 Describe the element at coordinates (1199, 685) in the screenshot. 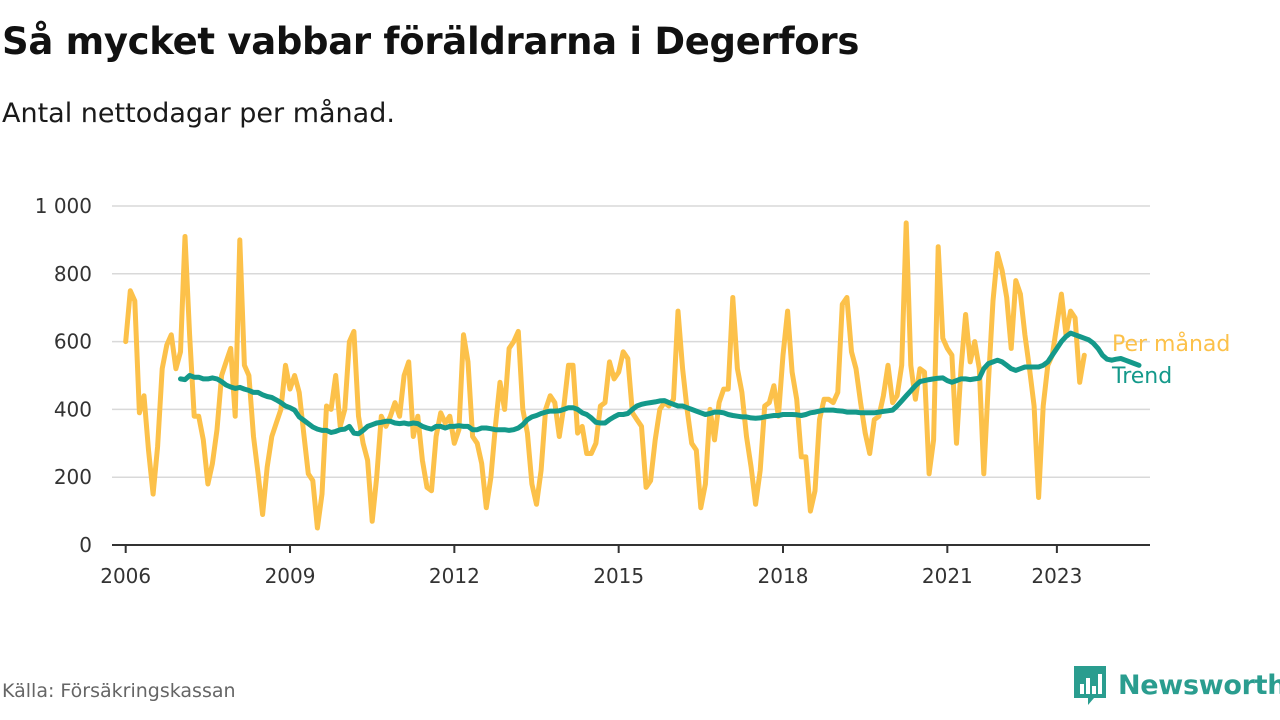

I see `brand-name: Newsworthy` at that location.